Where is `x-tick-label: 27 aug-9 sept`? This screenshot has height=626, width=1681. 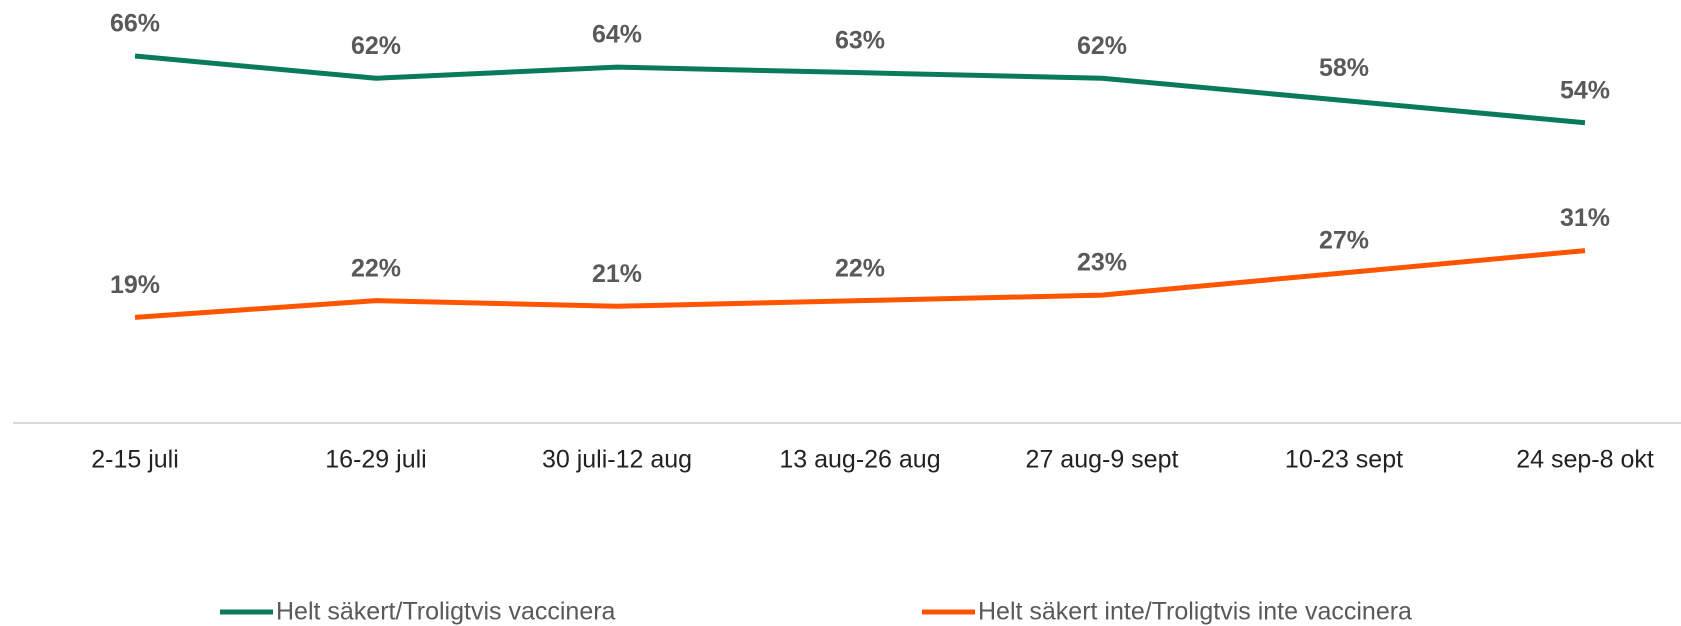 x-tick-label: 27 aug-9 sept is located at coordinates (1102, 460).